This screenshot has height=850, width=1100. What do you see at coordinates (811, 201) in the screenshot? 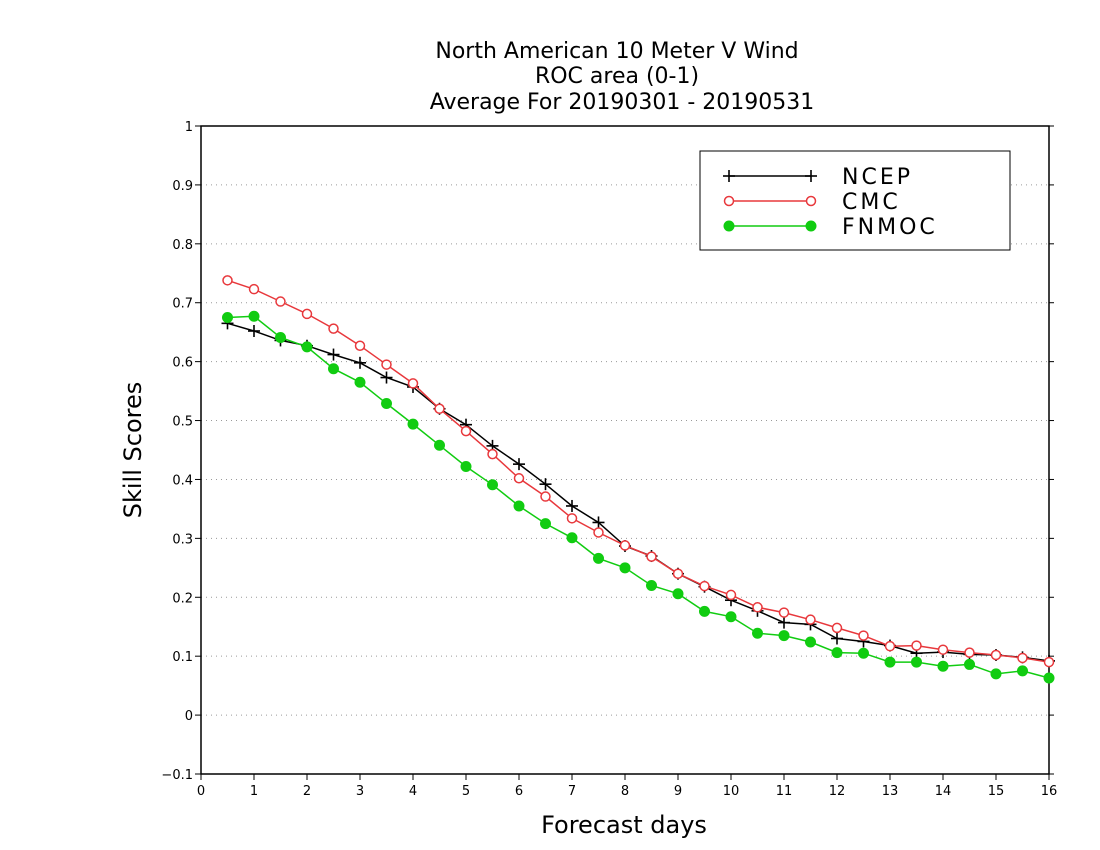
I see `legend-marker-cmc` at bounding box center [811, 201].